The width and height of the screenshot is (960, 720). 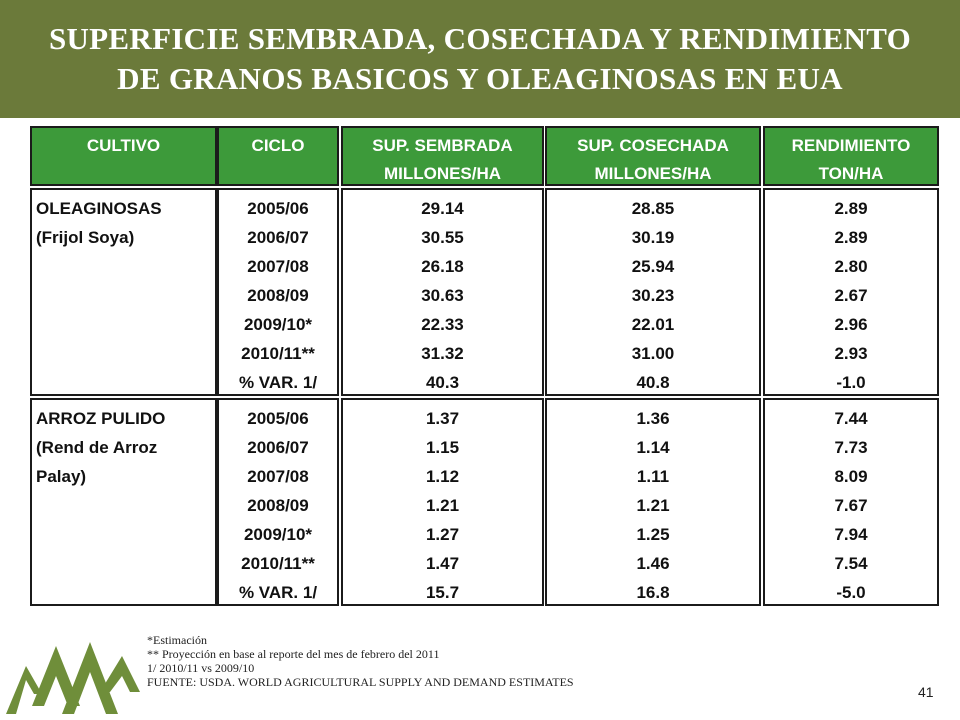 I want to click on sembrada-cell: 1.12, so click(x=442, y=476).